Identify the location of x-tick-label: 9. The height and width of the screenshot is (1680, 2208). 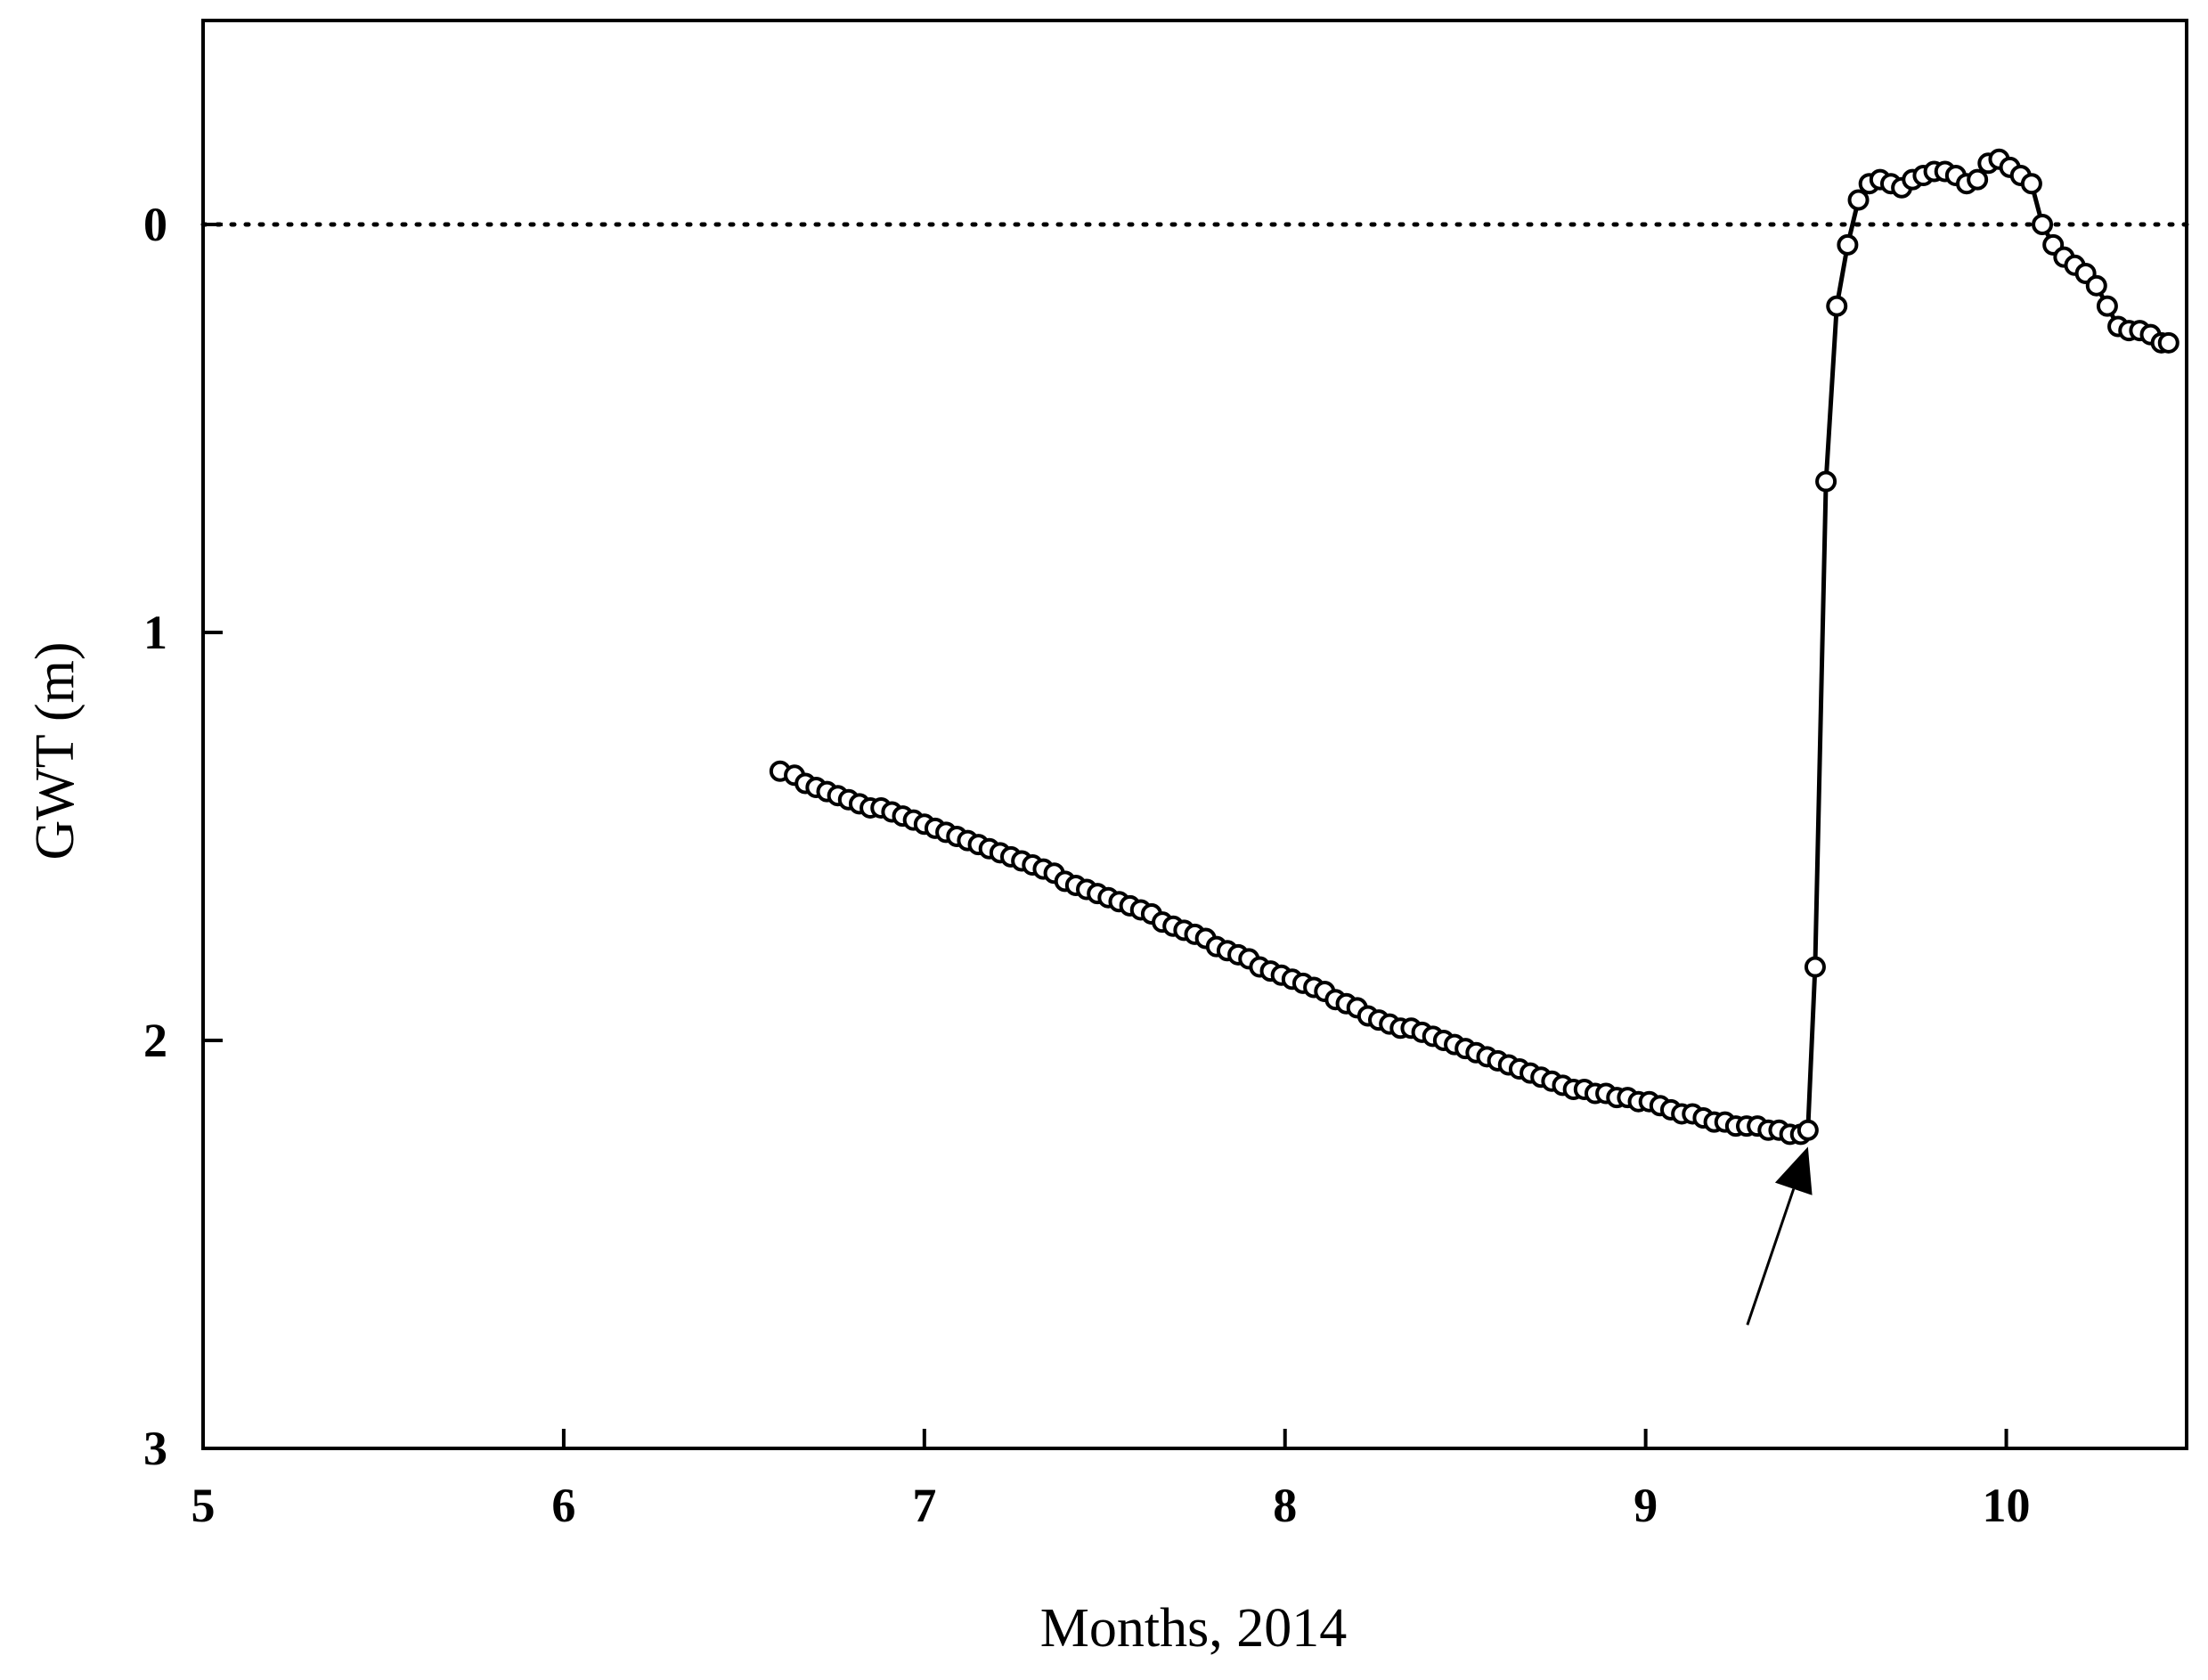
(1646, 1506).